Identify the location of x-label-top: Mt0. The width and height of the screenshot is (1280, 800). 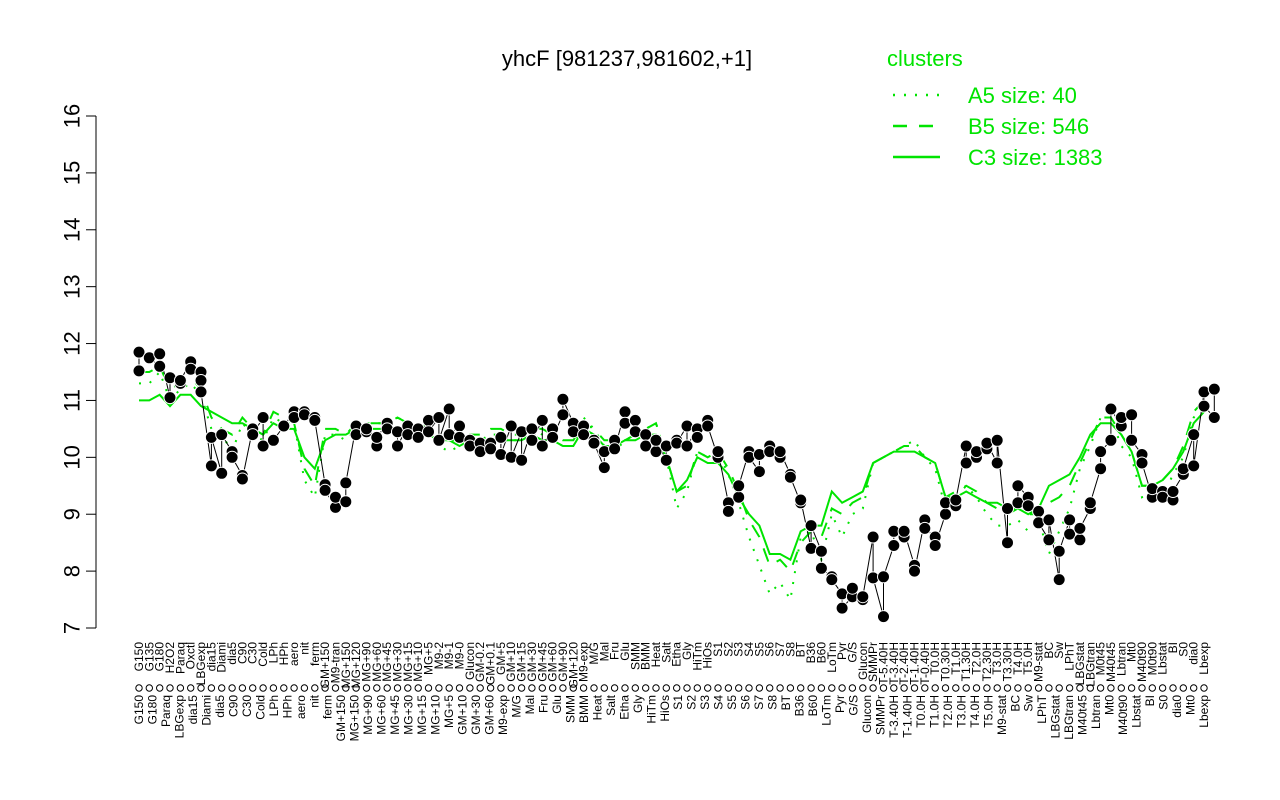
(1132, 652).